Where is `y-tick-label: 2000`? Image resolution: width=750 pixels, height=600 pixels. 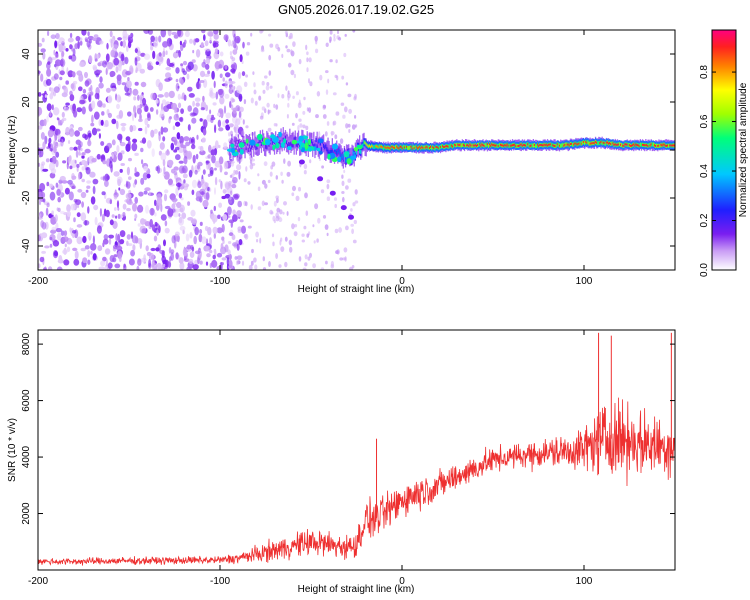
y-tick-label: 2000 is located at coordinates (26, 513).